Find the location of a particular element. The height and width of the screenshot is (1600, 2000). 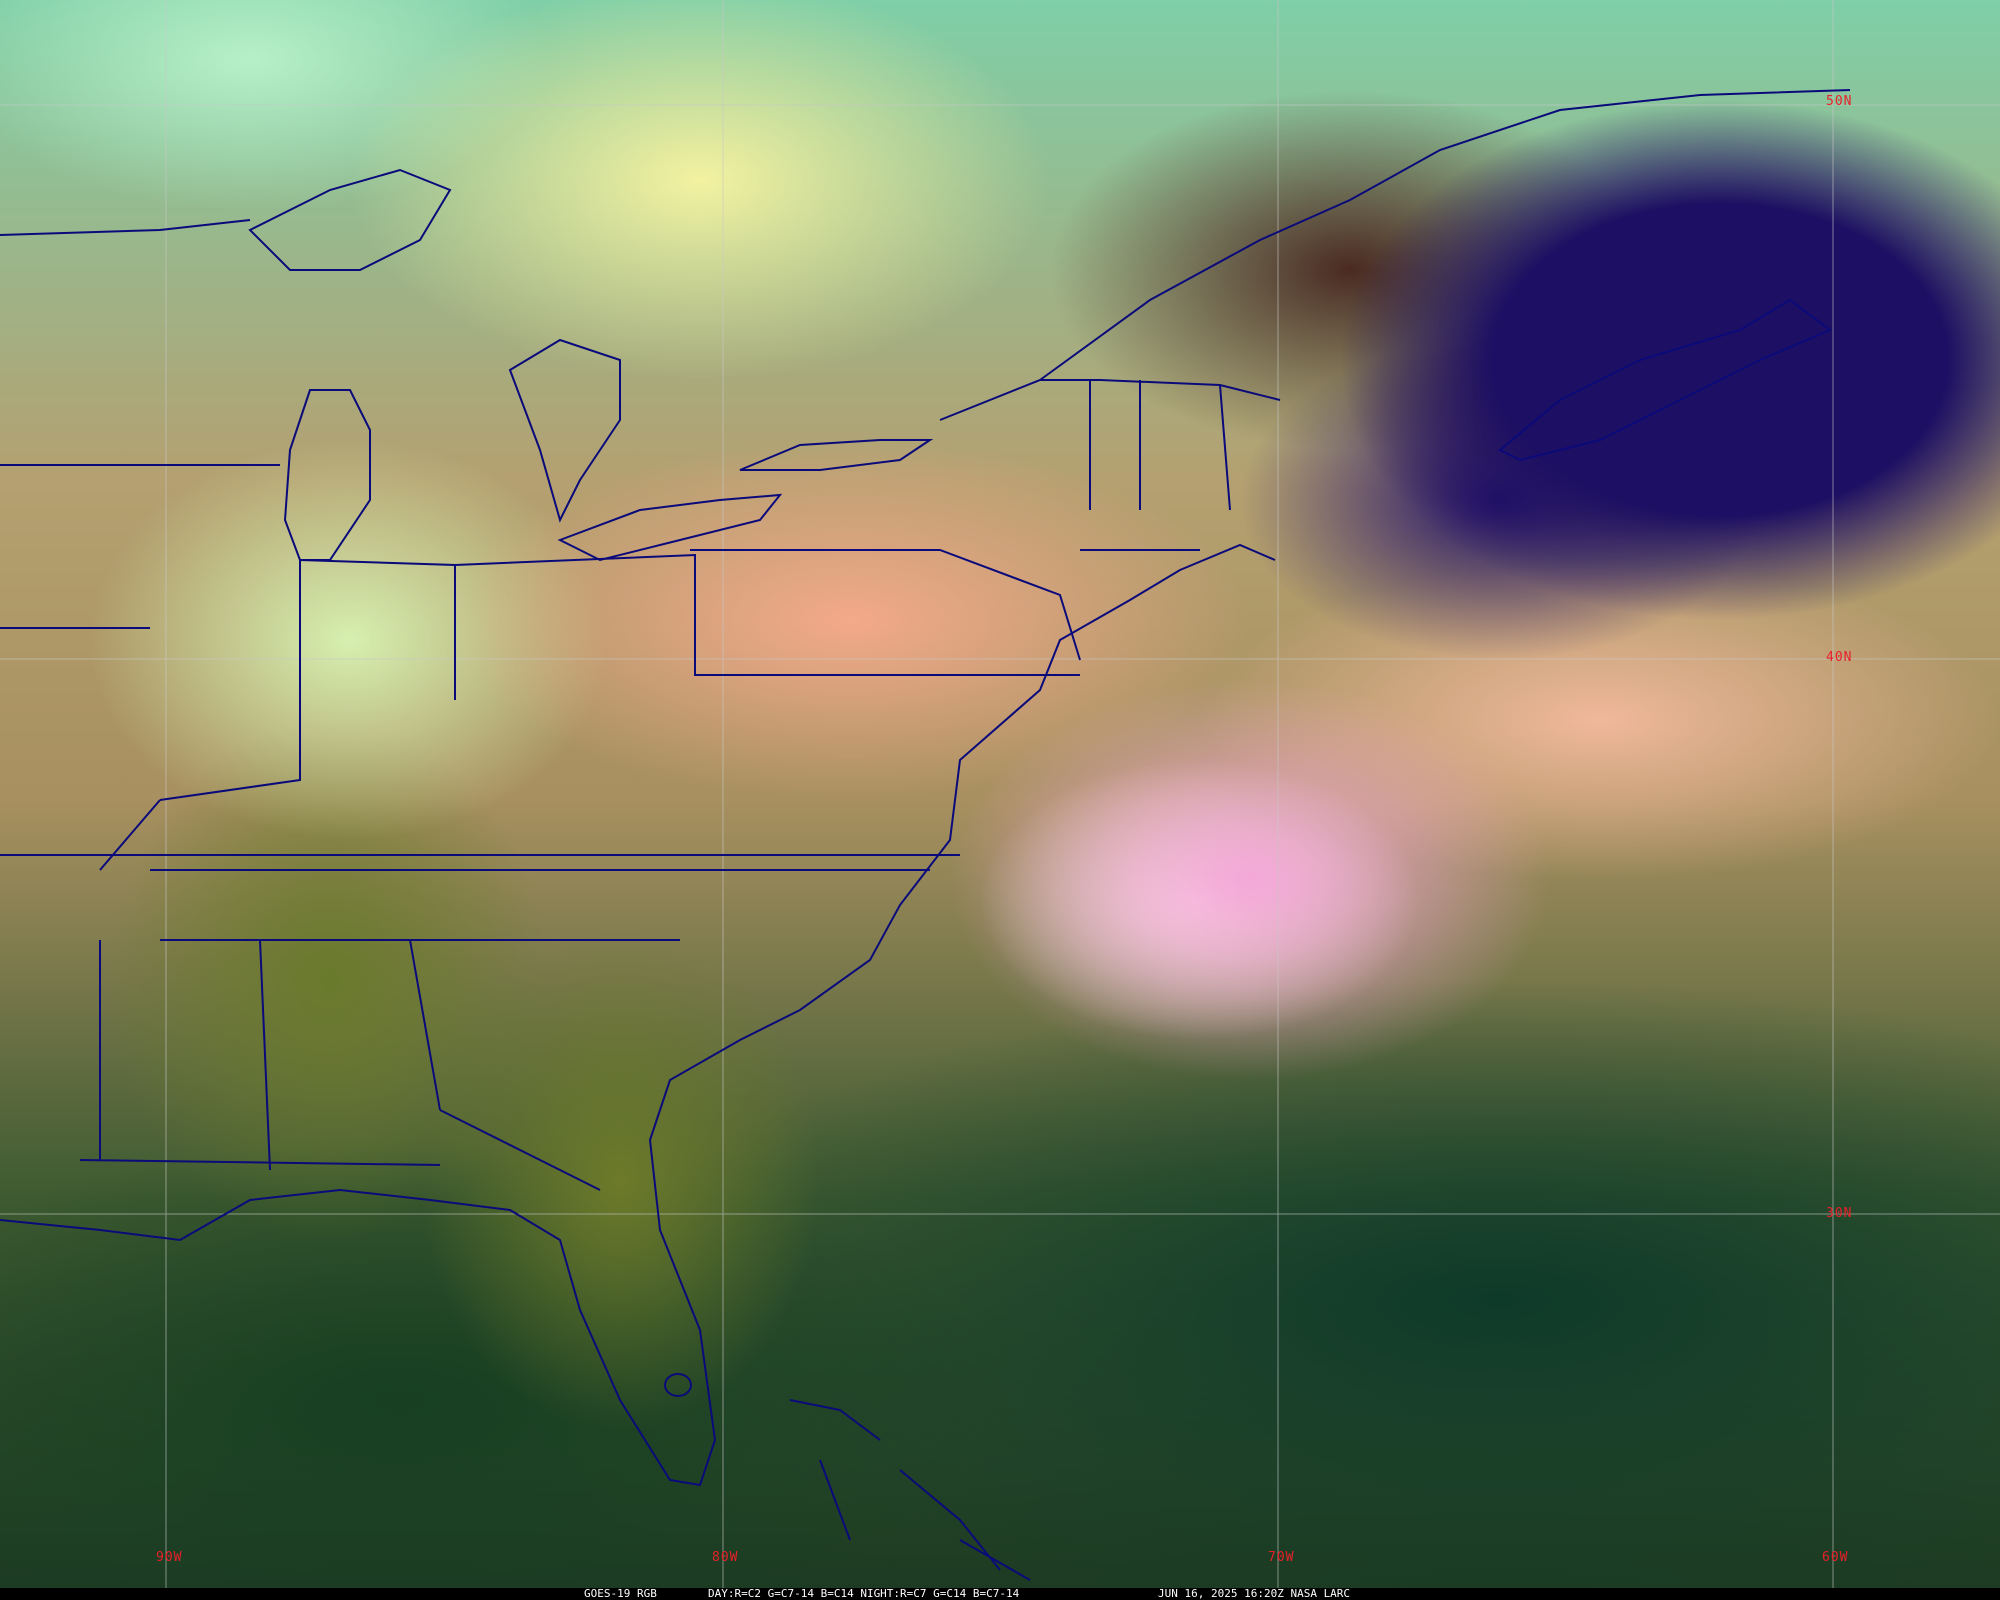

lat-label-50n: 50N is located at coordinates (1839, 101).